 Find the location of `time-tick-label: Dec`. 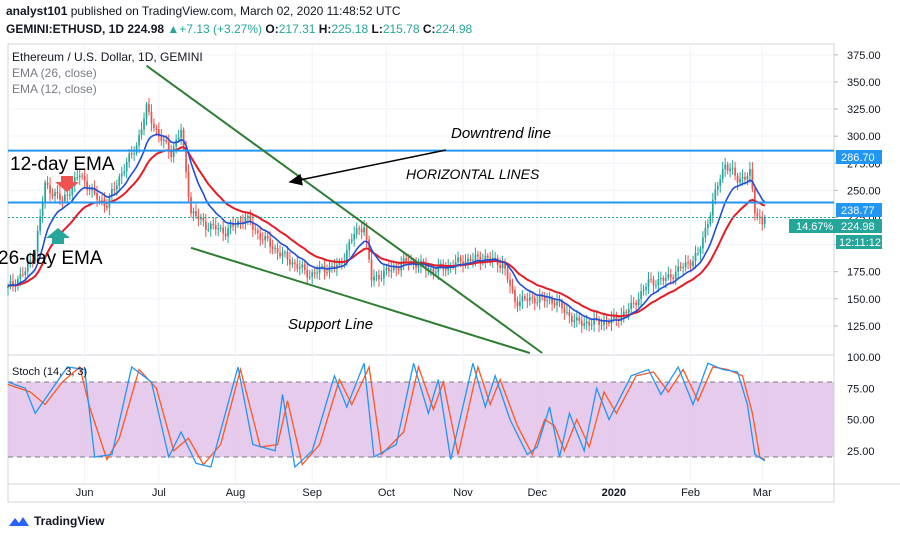

time-tick-label: Dec is located at coordinates (537, 493).